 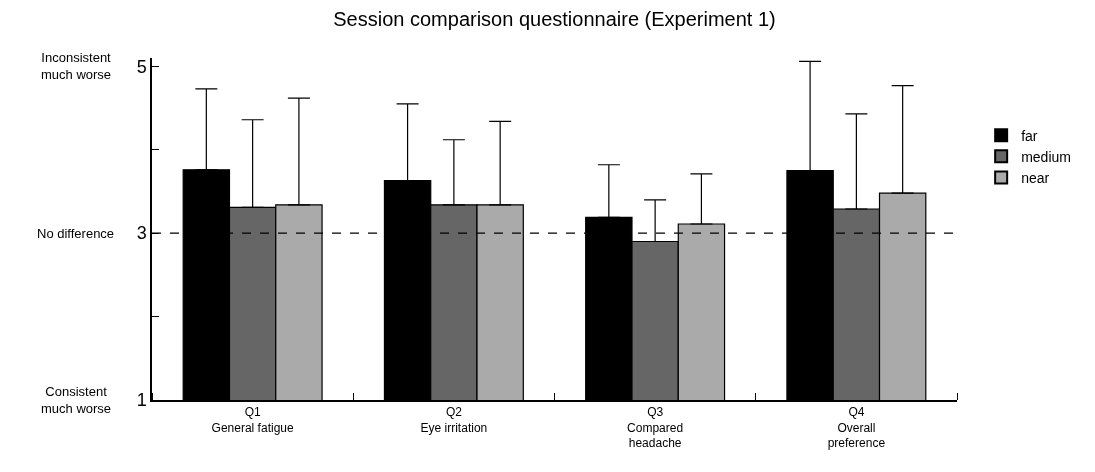 I want to click on x-tick-label: Q3 Compared headache, so click(x=655, y=428).